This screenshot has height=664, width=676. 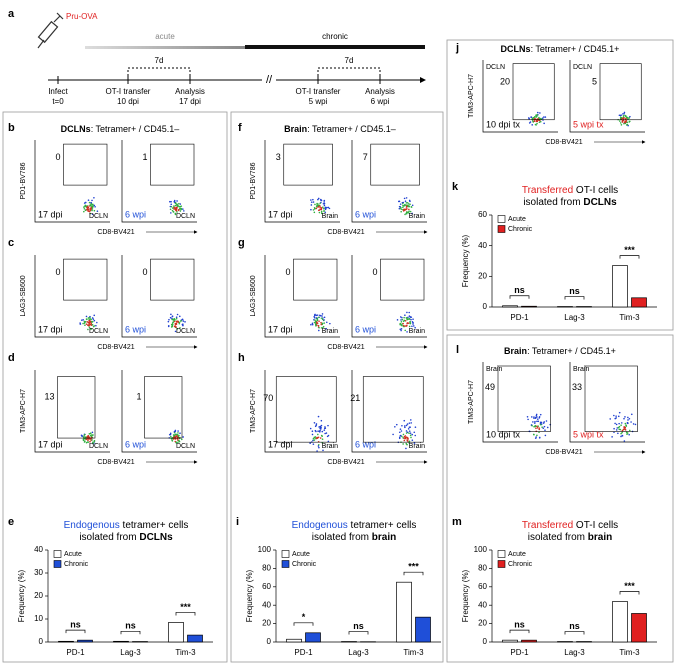 I want to click on significance-label: ***, so click(x=629, y=586).